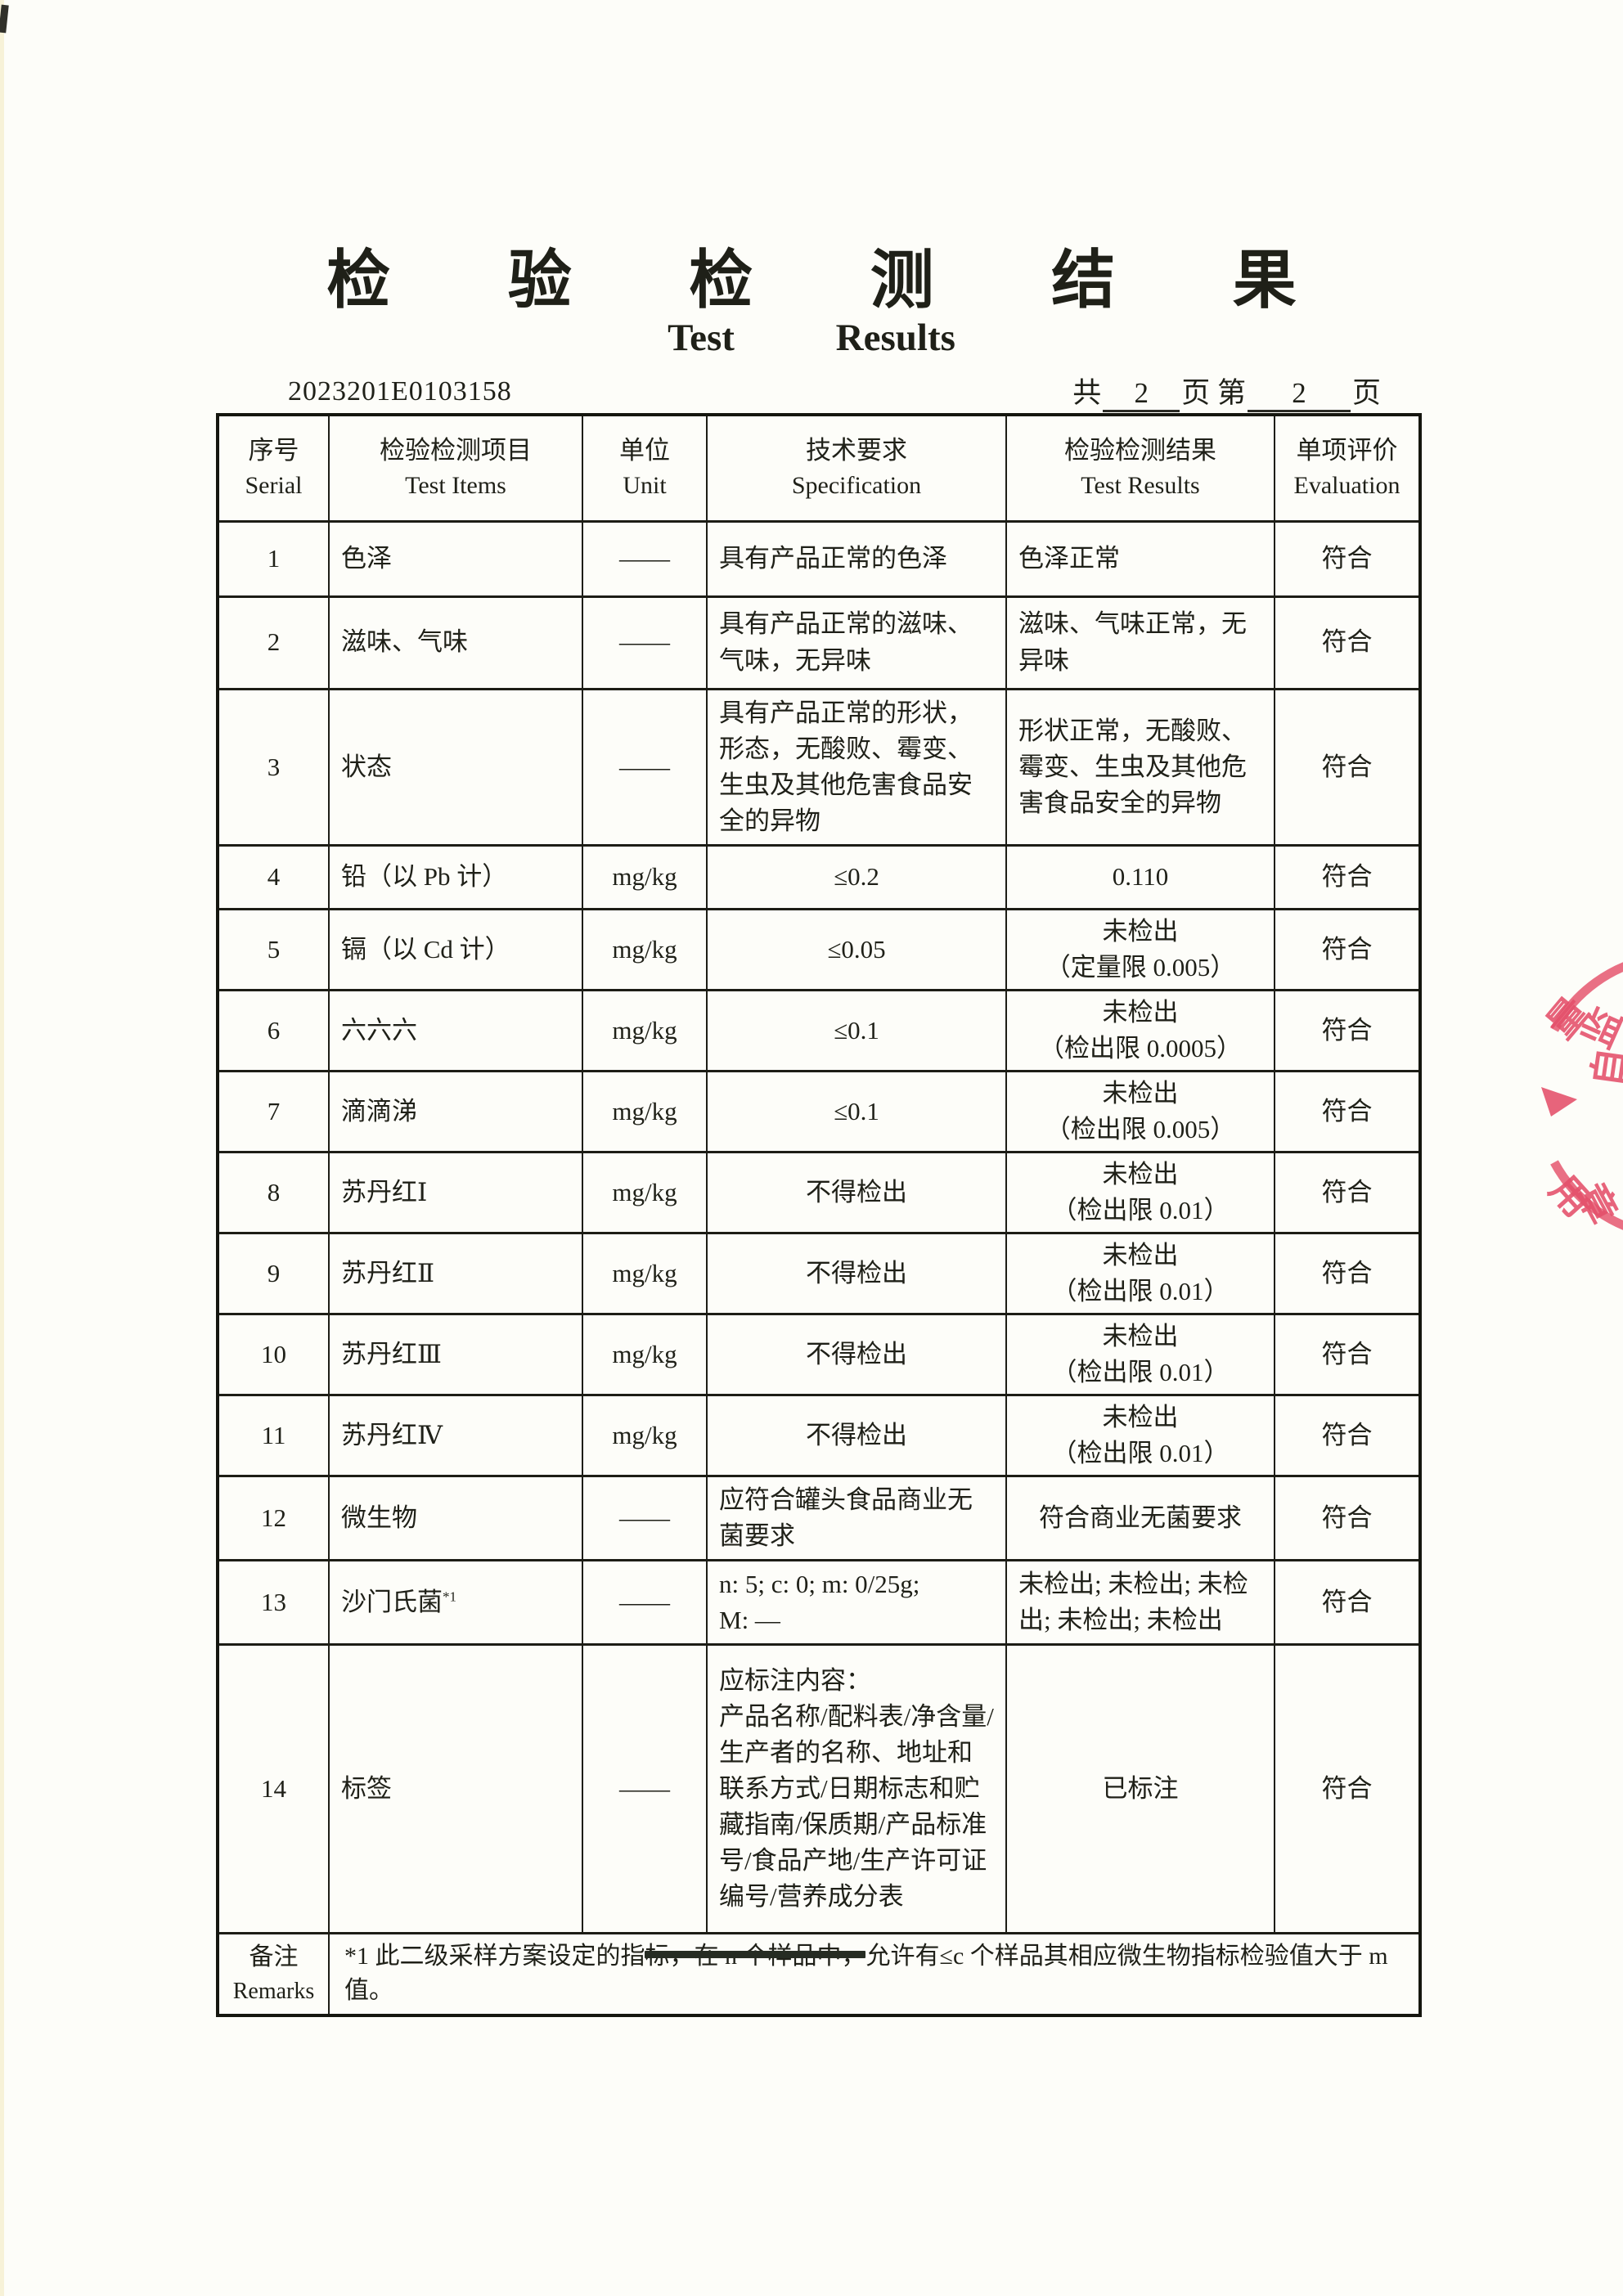 This screenshot has height=2296, width=1623. I want to click on cell-result: 已标注, so click(1140, 1788).